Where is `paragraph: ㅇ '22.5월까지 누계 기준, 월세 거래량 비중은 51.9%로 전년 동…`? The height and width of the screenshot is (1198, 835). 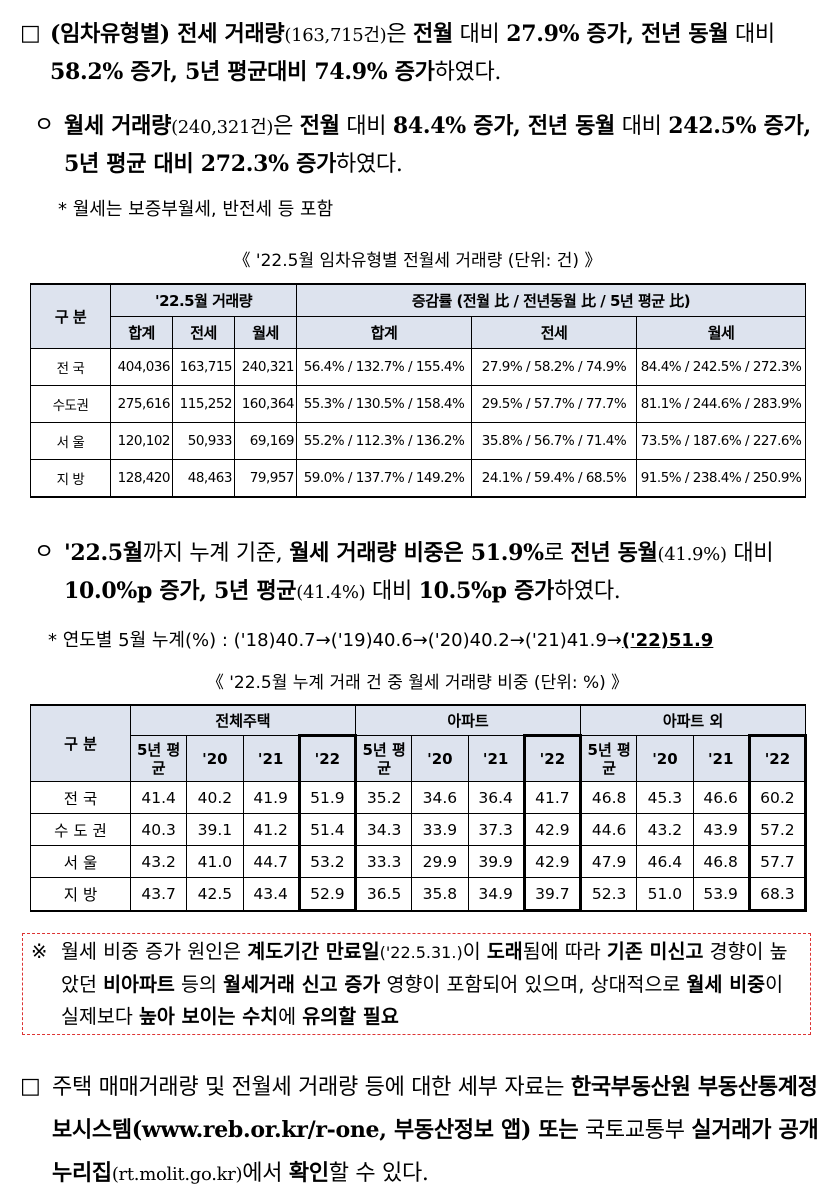 paragraph: ㅇ '22.5월까지 누계 기준, 월세 거래량 비중은 51.9%로 전년 동… is located at coordinates (429, 573).